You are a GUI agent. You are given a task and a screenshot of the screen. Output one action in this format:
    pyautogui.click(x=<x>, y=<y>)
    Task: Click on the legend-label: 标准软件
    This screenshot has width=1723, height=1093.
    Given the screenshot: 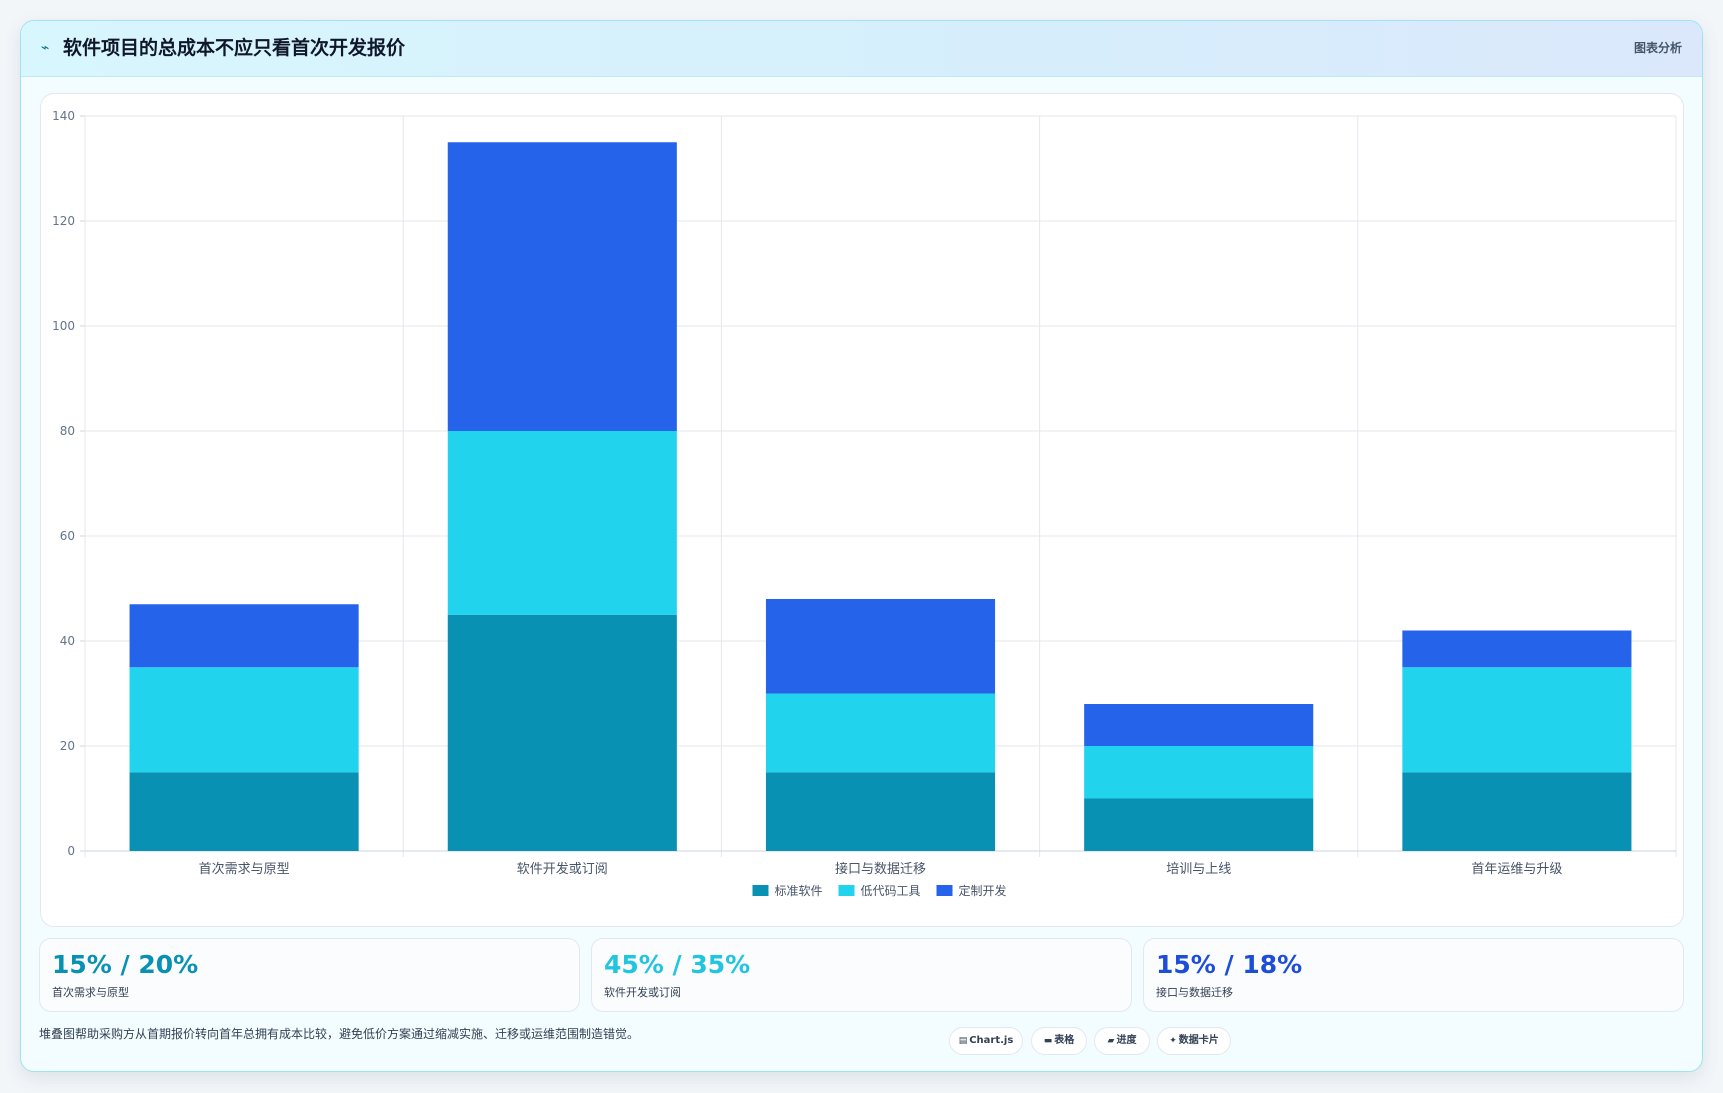 What is the action you would take?
    pyautogui.click(x=799, y=891)
    